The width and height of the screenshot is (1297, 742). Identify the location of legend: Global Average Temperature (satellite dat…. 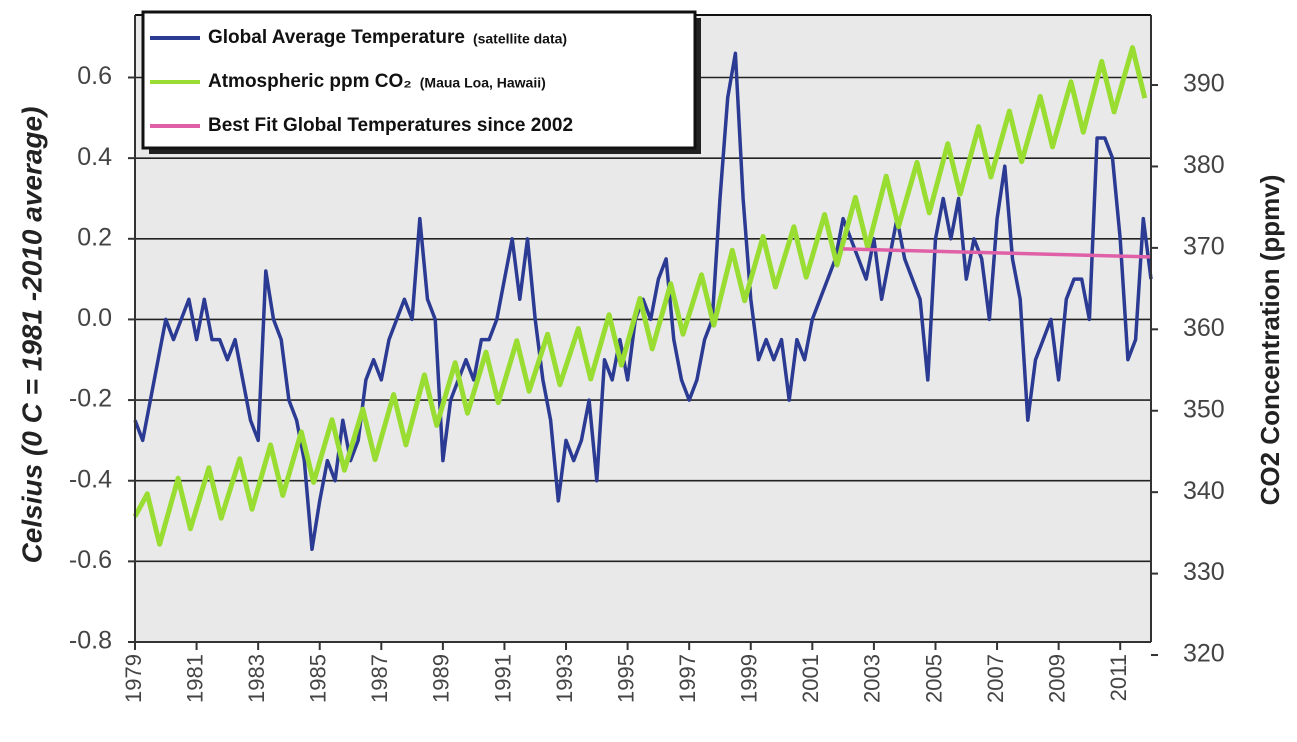
(361, 81).